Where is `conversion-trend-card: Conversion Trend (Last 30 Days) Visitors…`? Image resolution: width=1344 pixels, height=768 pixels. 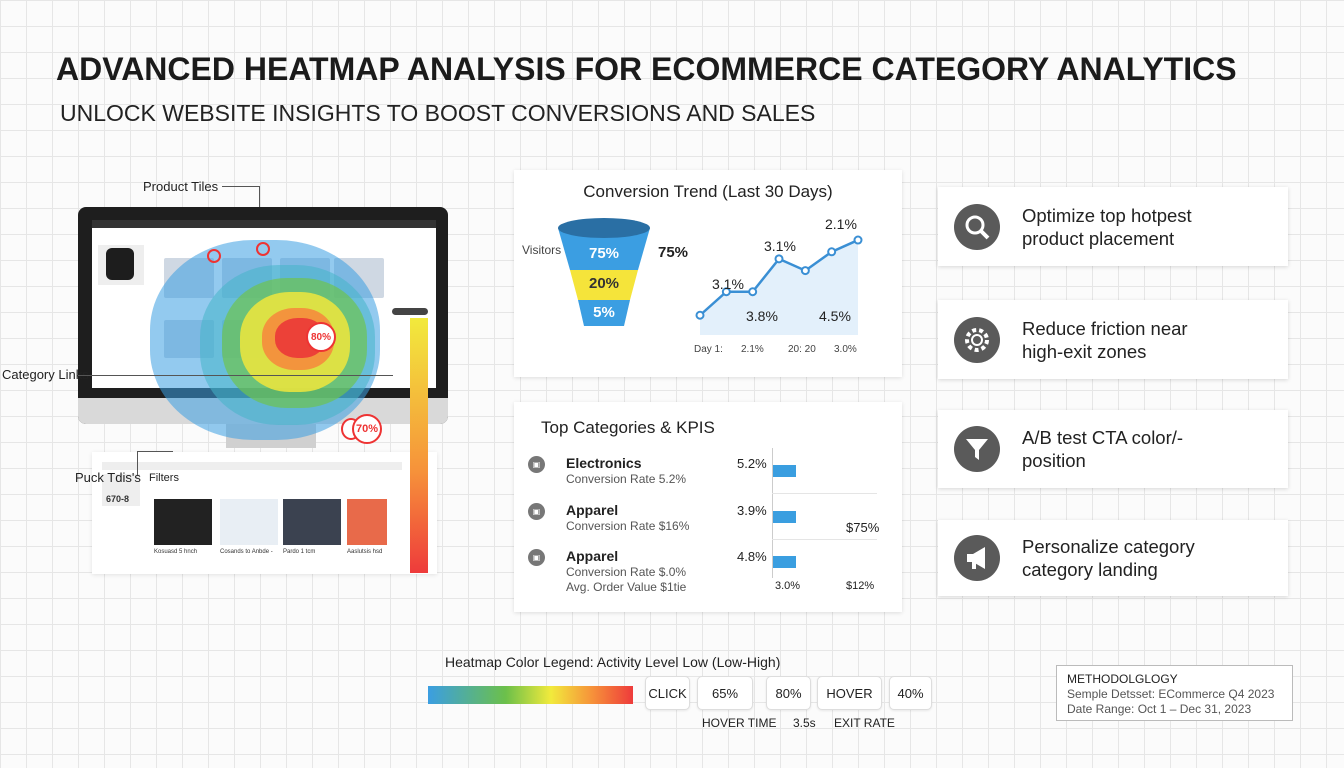 conversion-trend-card: Conversion Trend (Last 30 Days) Visitors… is located at coordinates (708, 273).